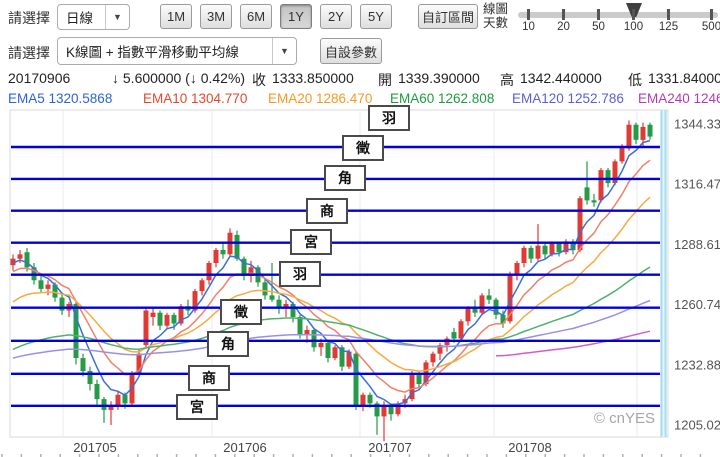 The width and height of the screenshot is (720, 457). What do you see at coordinates (117, 17) in the screenshot?
I see `chevron-down-icon: ▼` at bounding box center [117, 17].